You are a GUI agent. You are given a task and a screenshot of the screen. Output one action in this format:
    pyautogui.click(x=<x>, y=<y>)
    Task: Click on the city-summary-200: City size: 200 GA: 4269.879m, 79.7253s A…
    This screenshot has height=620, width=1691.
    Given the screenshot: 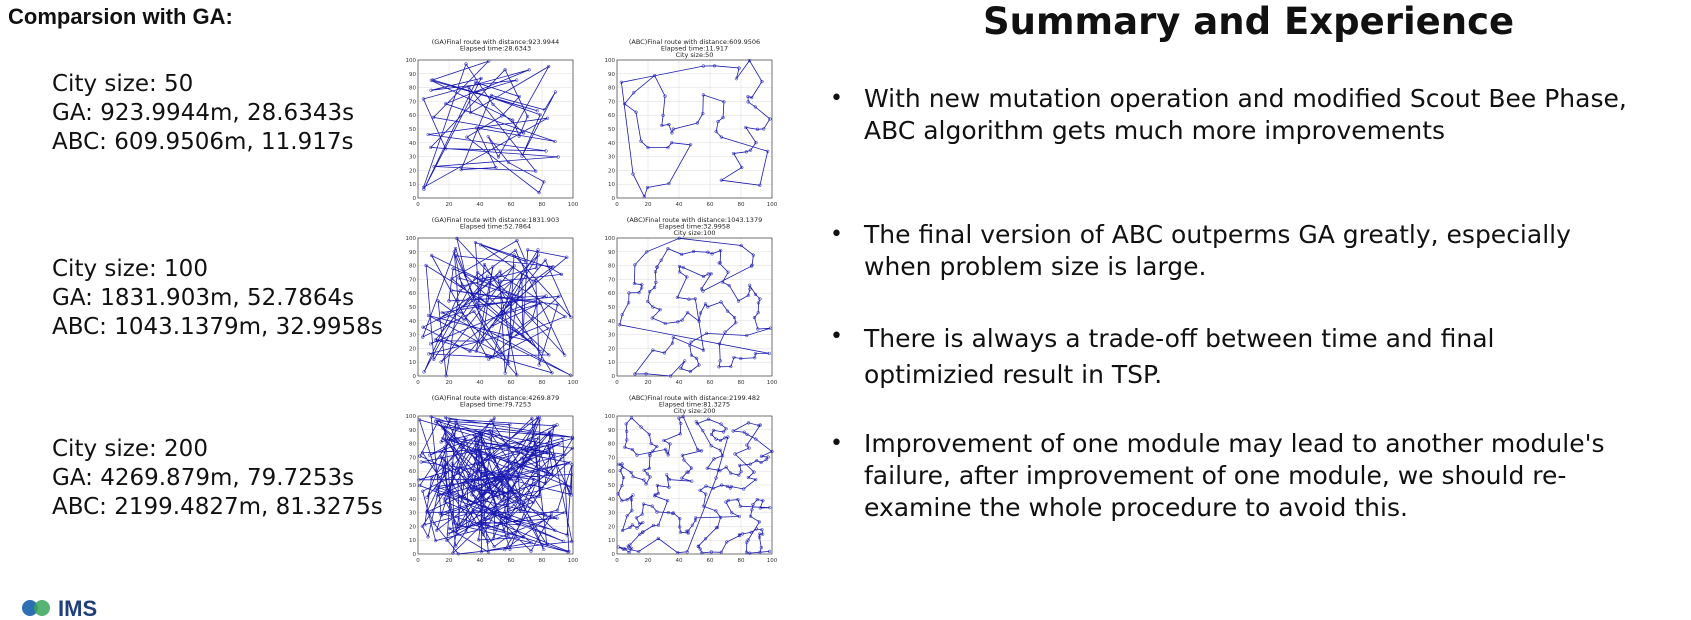 What is the action you would take?
    pyautogui.click(x=217, y=478)
    